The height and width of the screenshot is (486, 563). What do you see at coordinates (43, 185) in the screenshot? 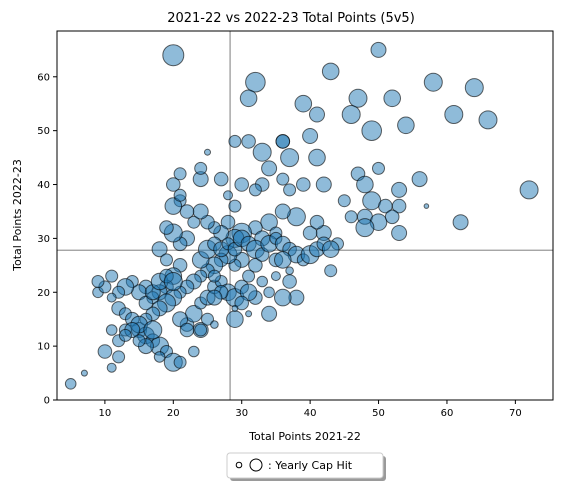
I see `y-tick-label: 40` at bounding box center [43, 185].